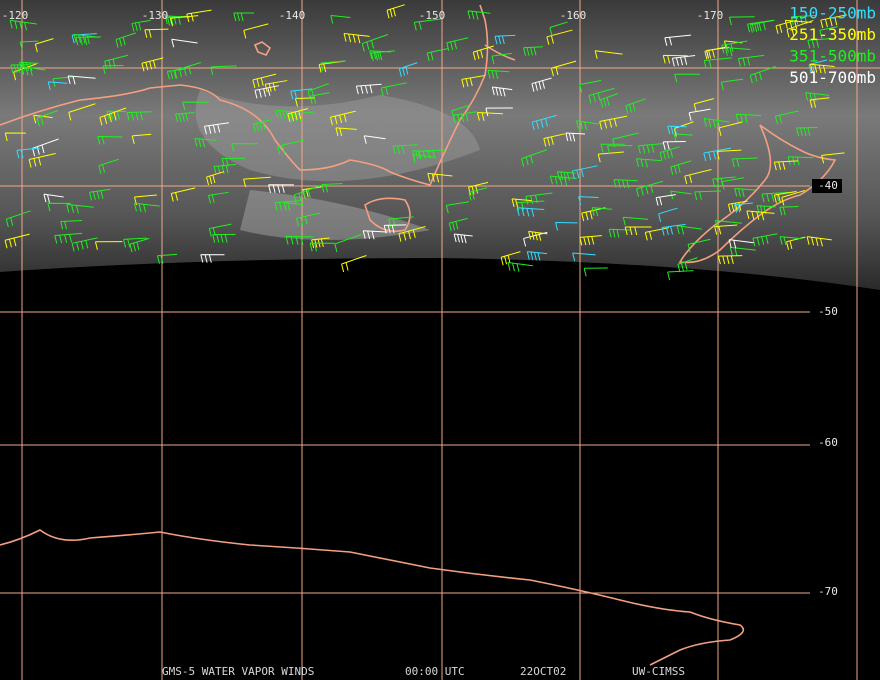  Describe the element at coordinates (710, 15) in the screenshot. I see `longitude-label: -170` at that location.